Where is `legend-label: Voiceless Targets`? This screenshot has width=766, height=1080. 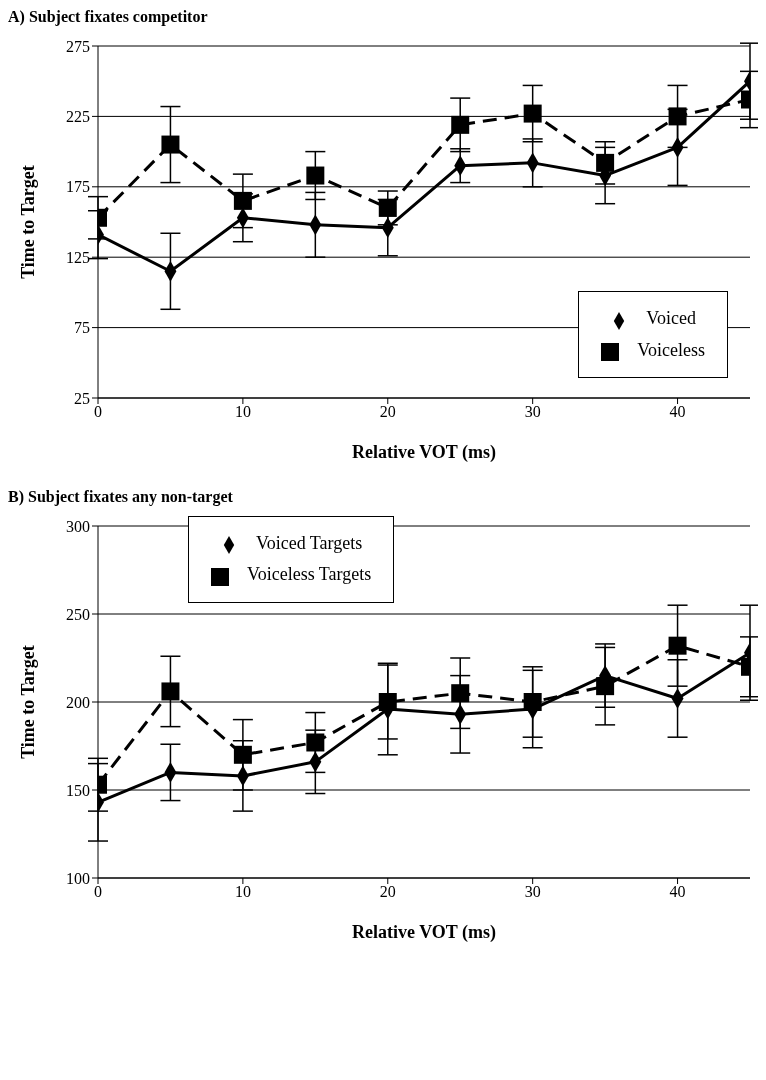 legend-label: Voiceless Targets is located at coordinates (309, 574).